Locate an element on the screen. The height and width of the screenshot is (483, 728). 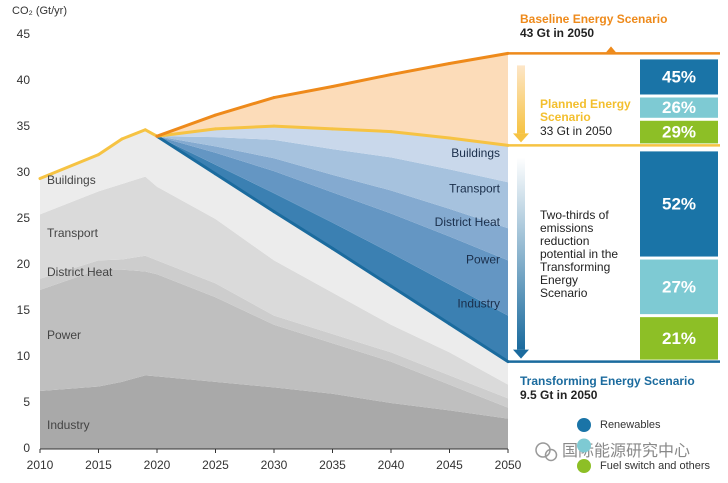
share-label: 27% is located at coordinates (679, 286).